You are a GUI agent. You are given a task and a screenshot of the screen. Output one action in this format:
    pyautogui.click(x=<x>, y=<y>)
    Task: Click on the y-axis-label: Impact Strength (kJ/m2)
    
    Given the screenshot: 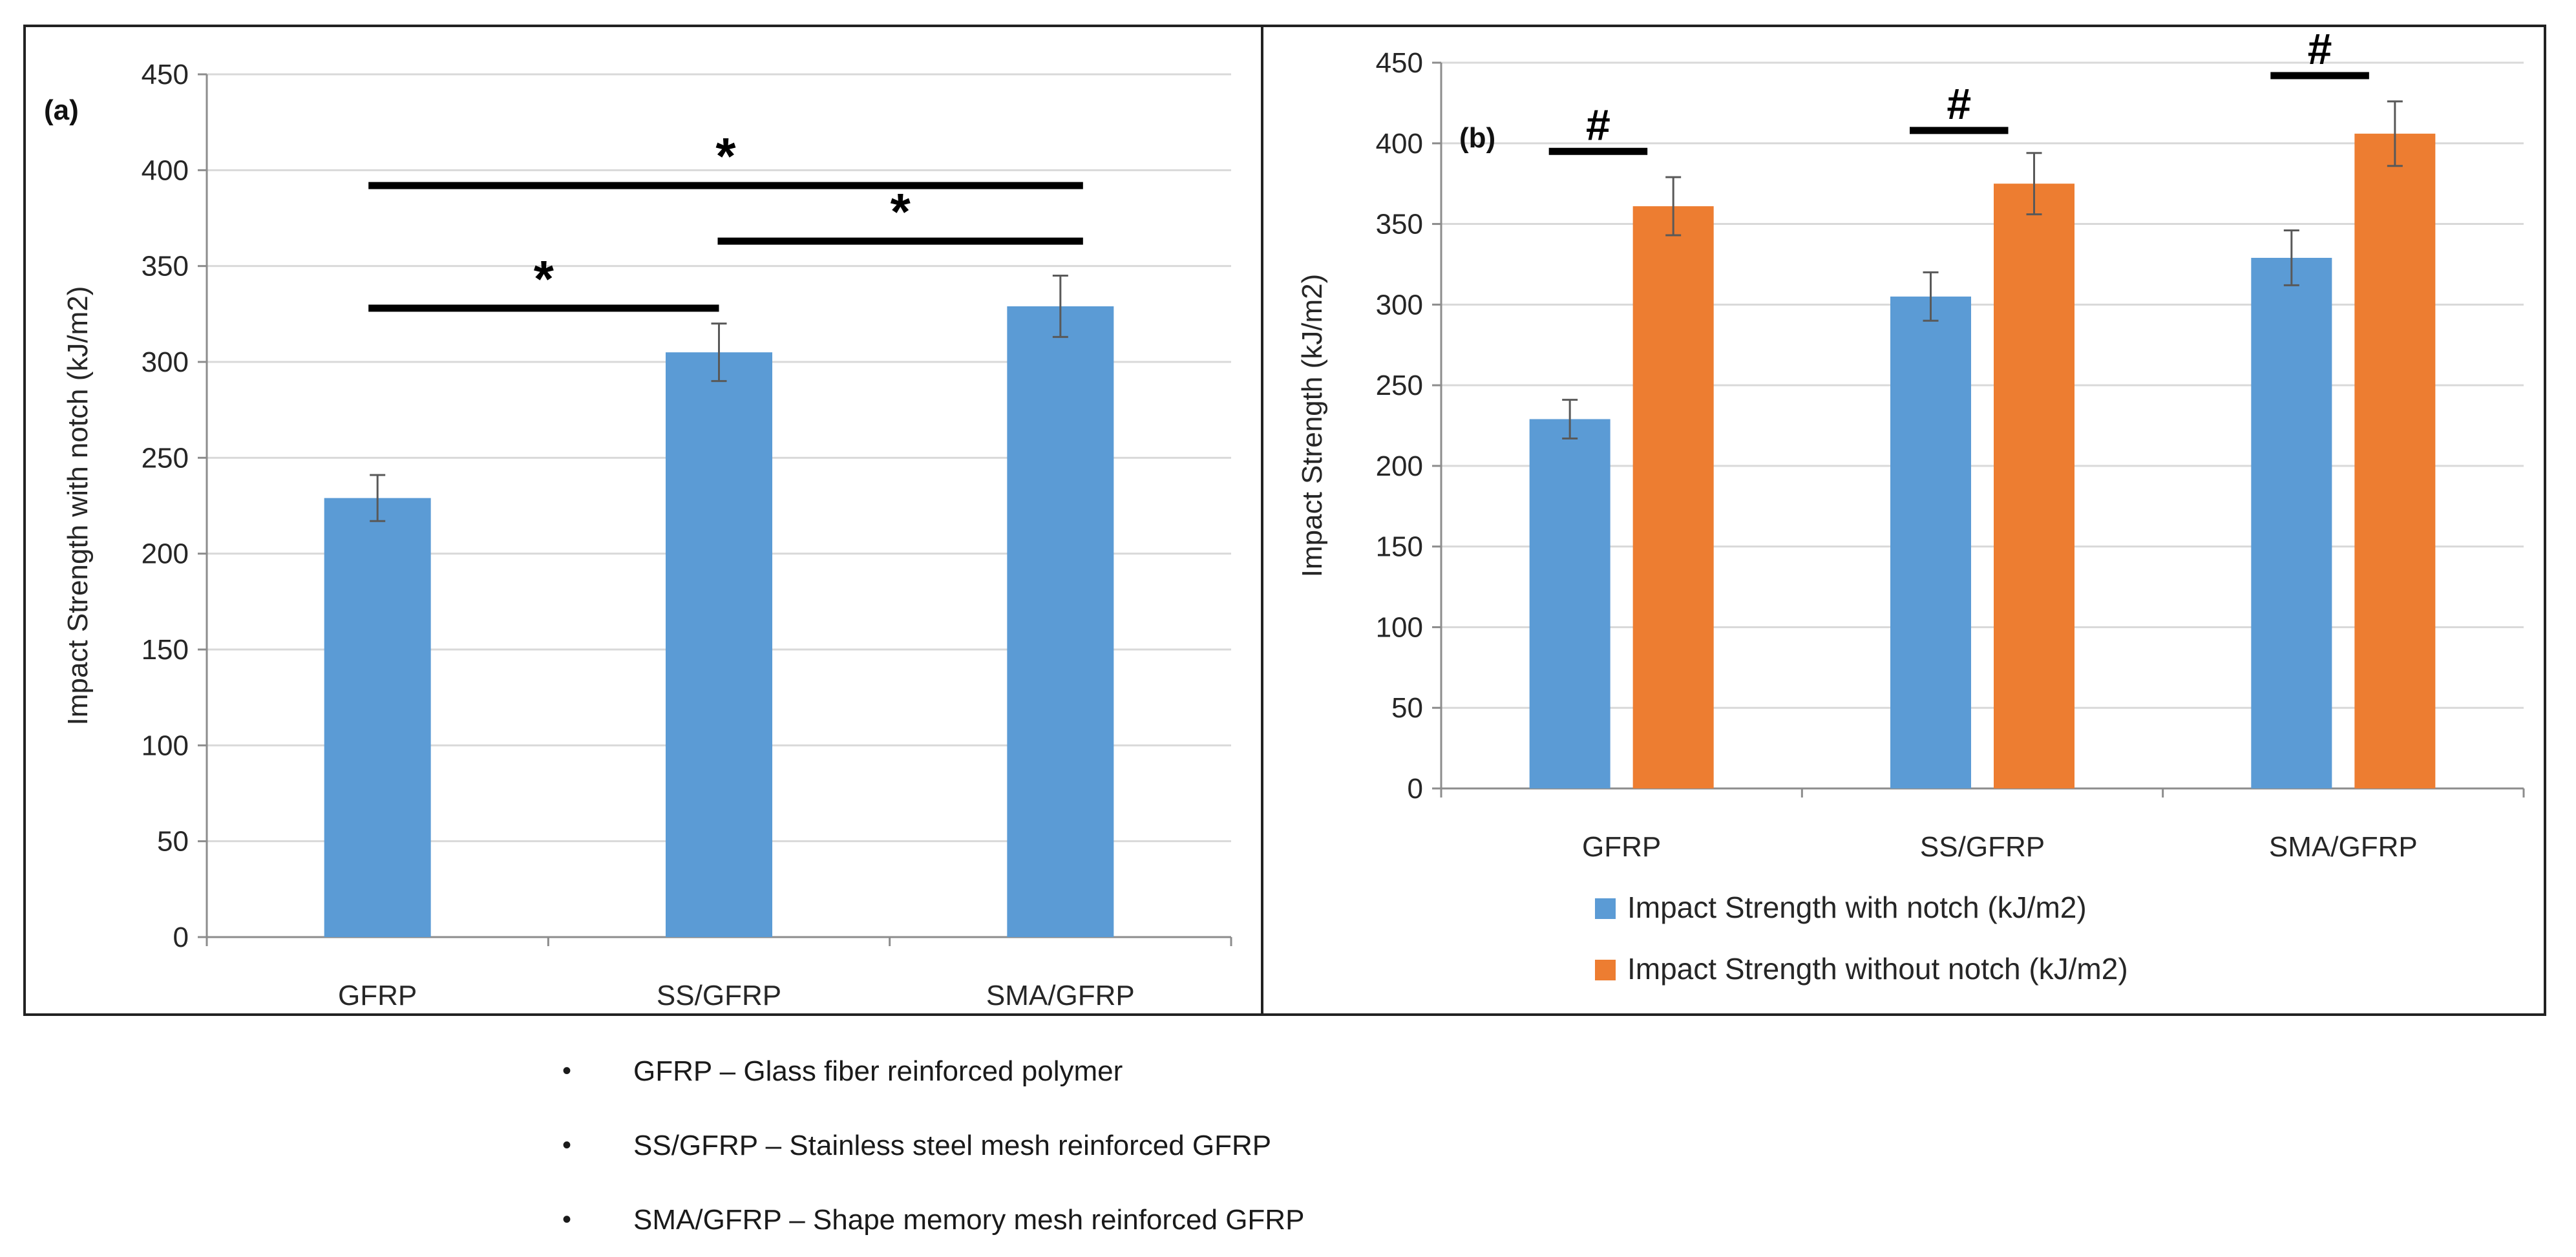 What is the action you would take?
    pyautogui.click(x=1312, y=425)
    